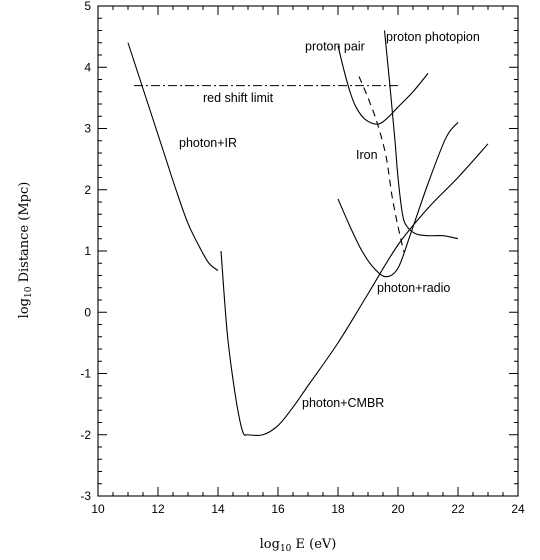 The image size is (540, 560). I want to click on annotation-proton-photopion: proton photopion, so click(433, 37).